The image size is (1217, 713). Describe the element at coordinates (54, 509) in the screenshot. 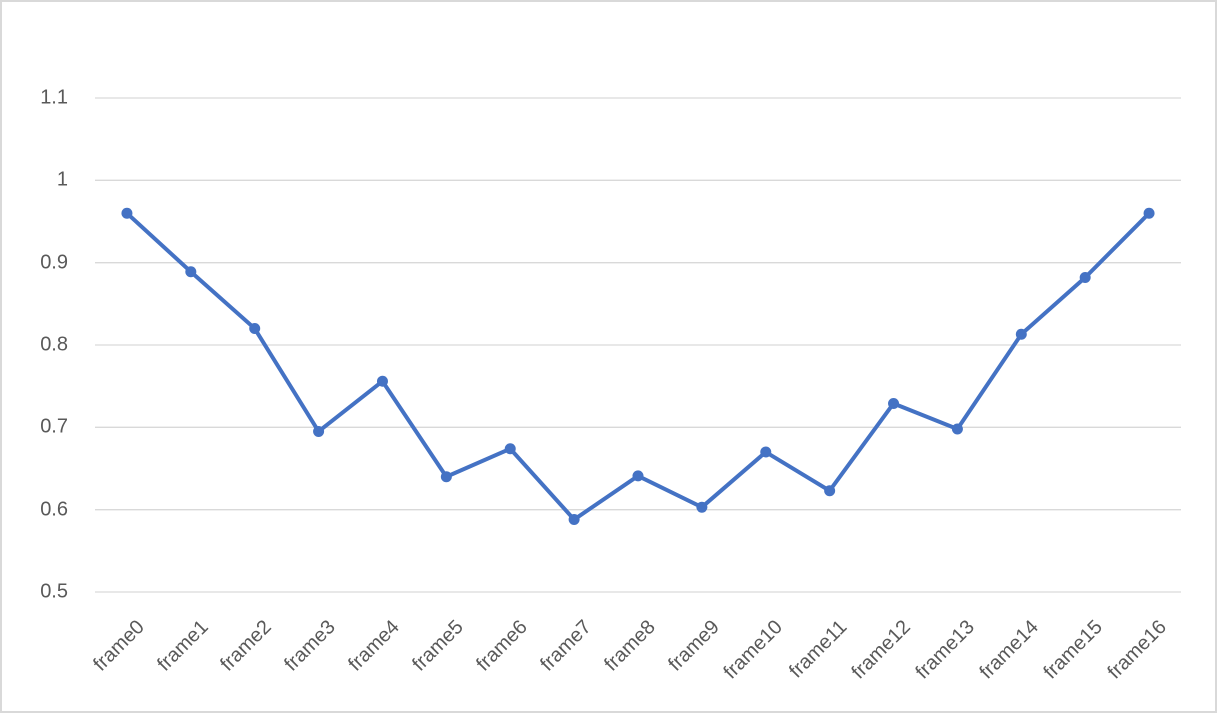

I see `y-tick-label: 0.6` at that location.